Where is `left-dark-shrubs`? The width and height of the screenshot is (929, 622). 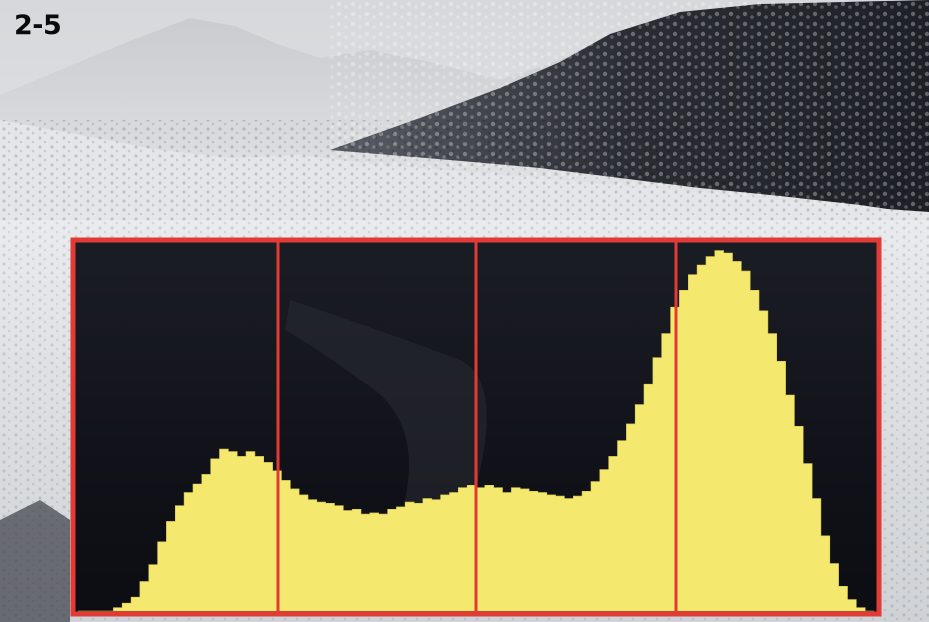
left-dark-shrubs is located at coordinates (35, 561).